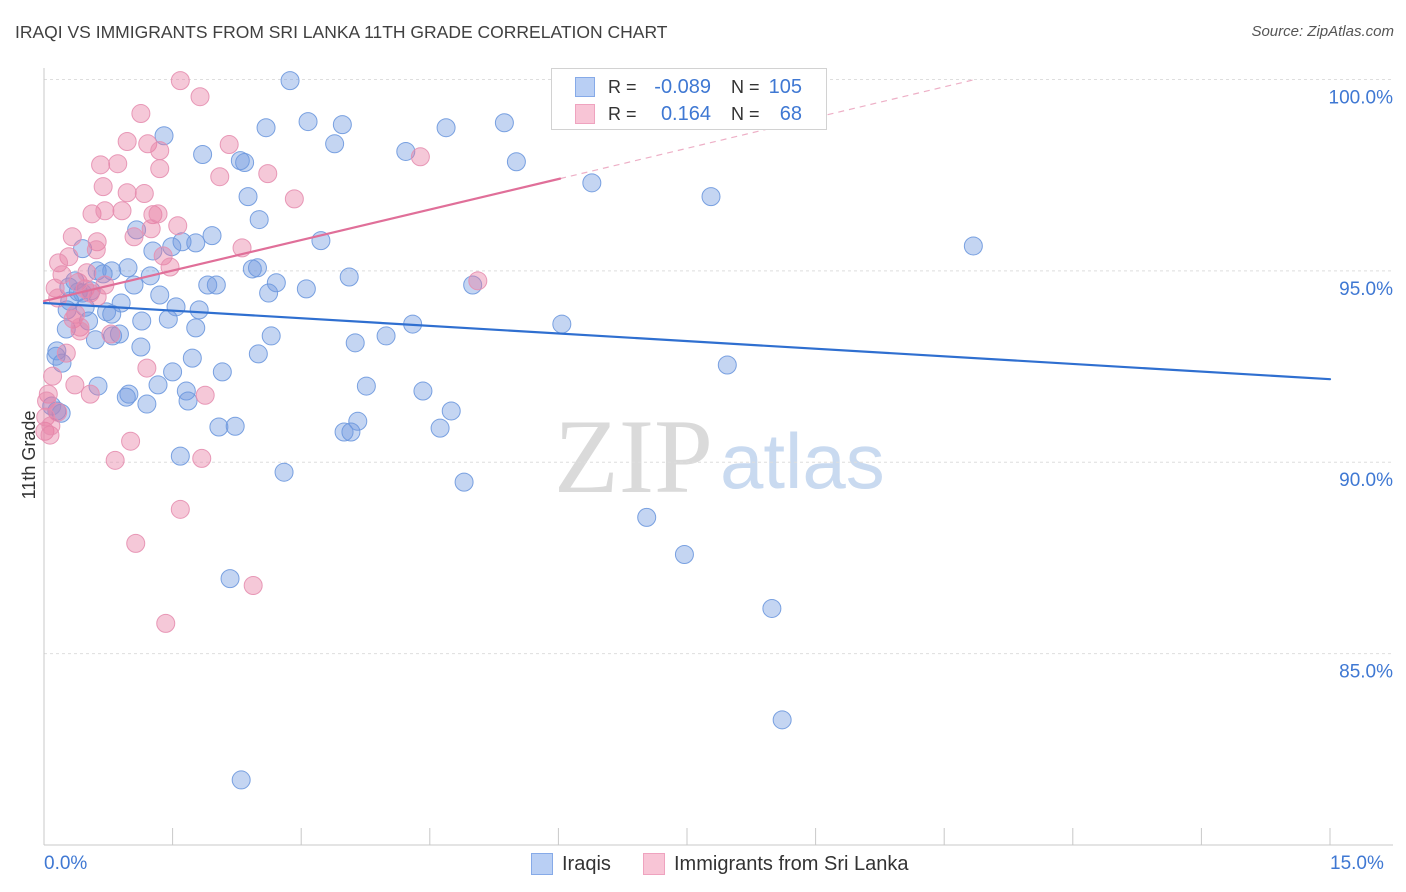 The height and width of the screenshot is (892, 1406). Describe the element at coordinates (29, 455) in the screenshot. I see `y-axis-label: 11th Grade` at that location.